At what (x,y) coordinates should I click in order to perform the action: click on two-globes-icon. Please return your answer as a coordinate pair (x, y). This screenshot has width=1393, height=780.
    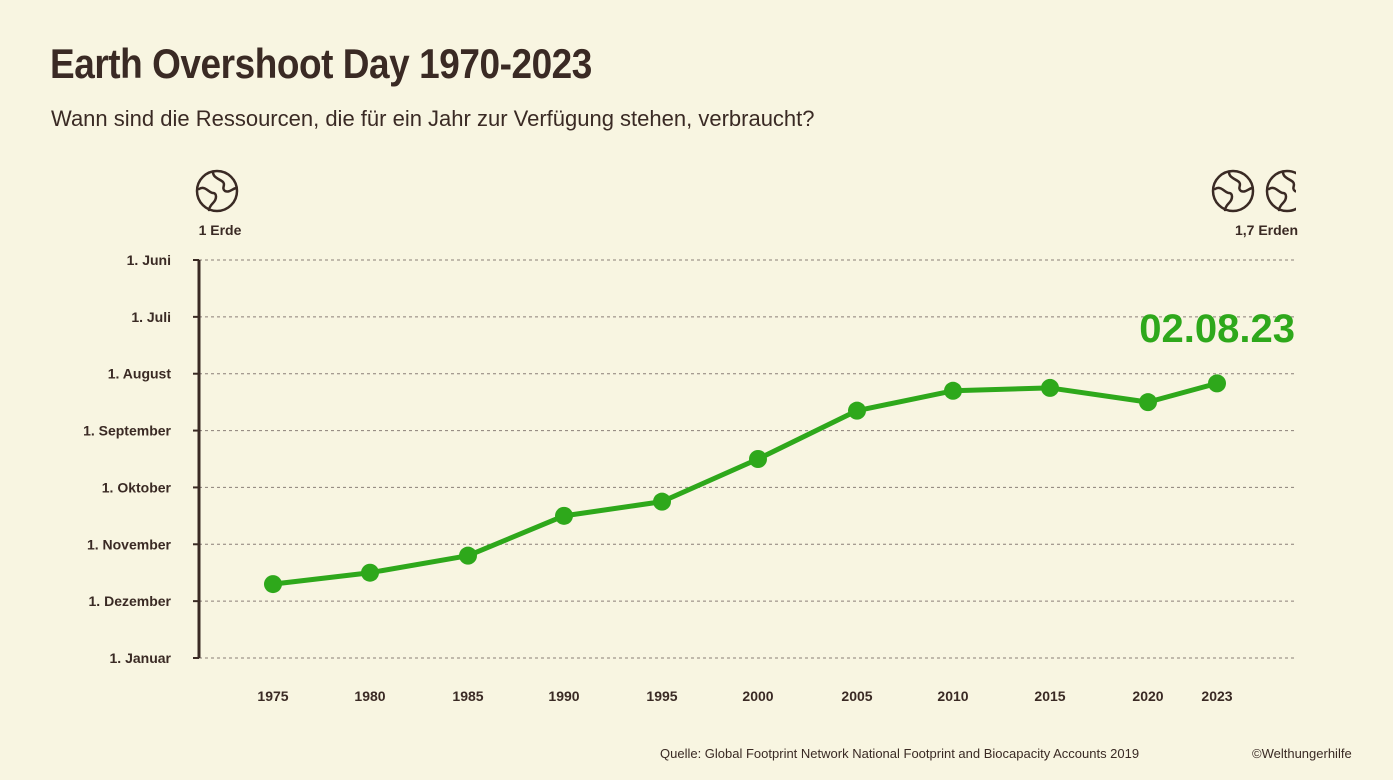
    Looking at the image, I should click on (1253, 191).